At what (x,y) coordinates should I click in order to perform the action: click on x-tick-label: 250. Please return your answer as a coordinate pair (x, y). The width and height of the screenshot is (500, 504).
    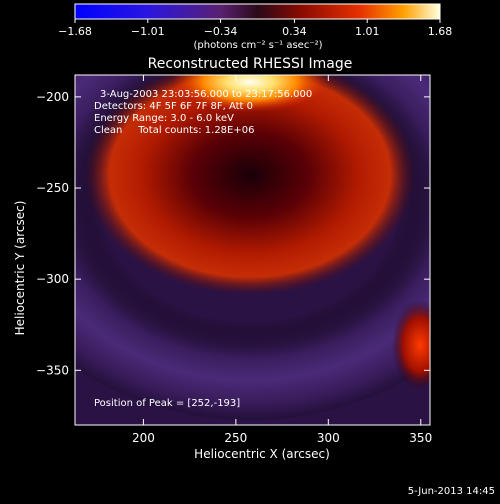
    Looking at the image, I should click on (235, 438).